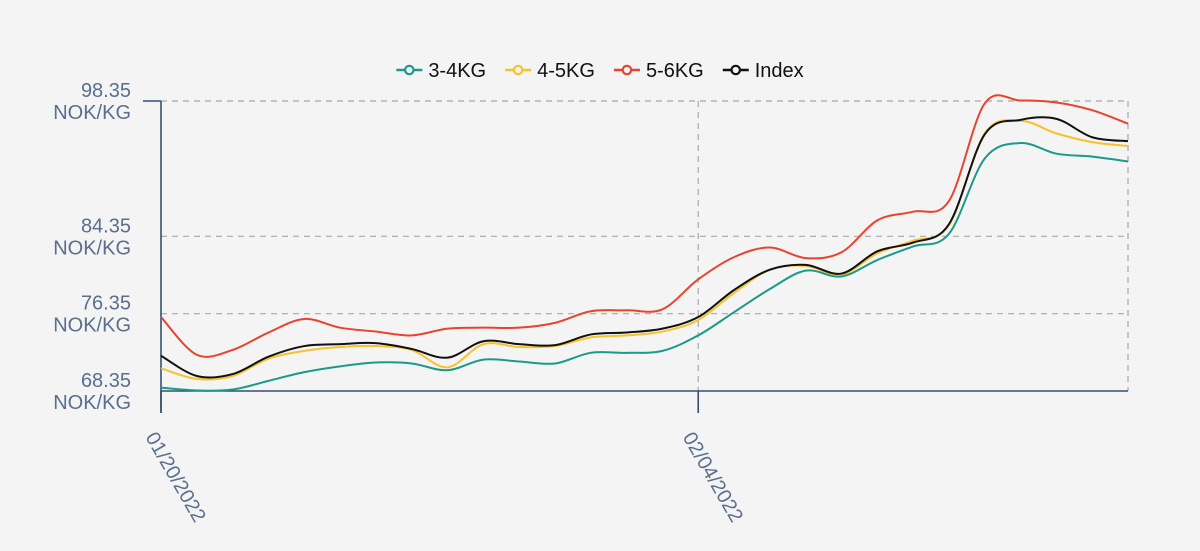 The height and width of the screenshot is (551, 1200). I want to click on y-tick-label: 68.35, so click(106, 381).